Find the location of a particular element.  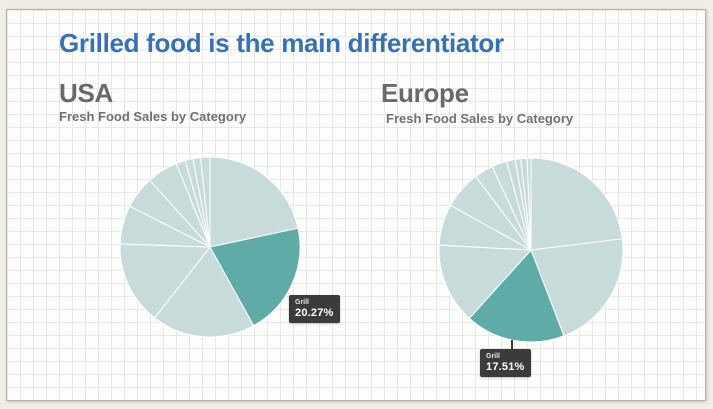

europe-grill-tooltip: Grill 17.51% is located at coordinates (505, 363).